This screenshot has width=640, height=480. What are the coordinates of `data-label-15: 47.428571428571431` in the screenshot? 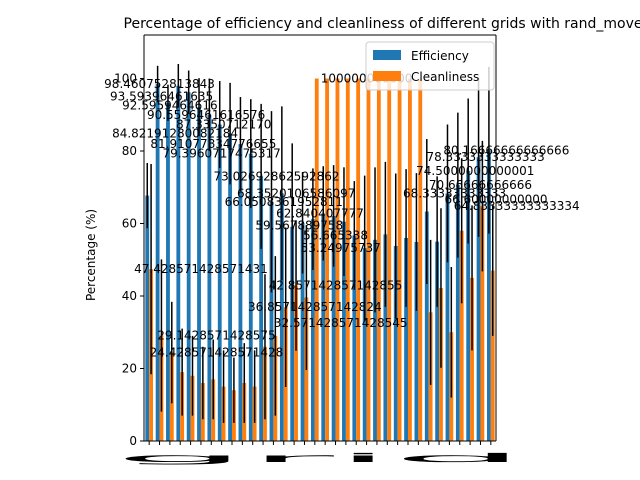 It's located at (201, 269).